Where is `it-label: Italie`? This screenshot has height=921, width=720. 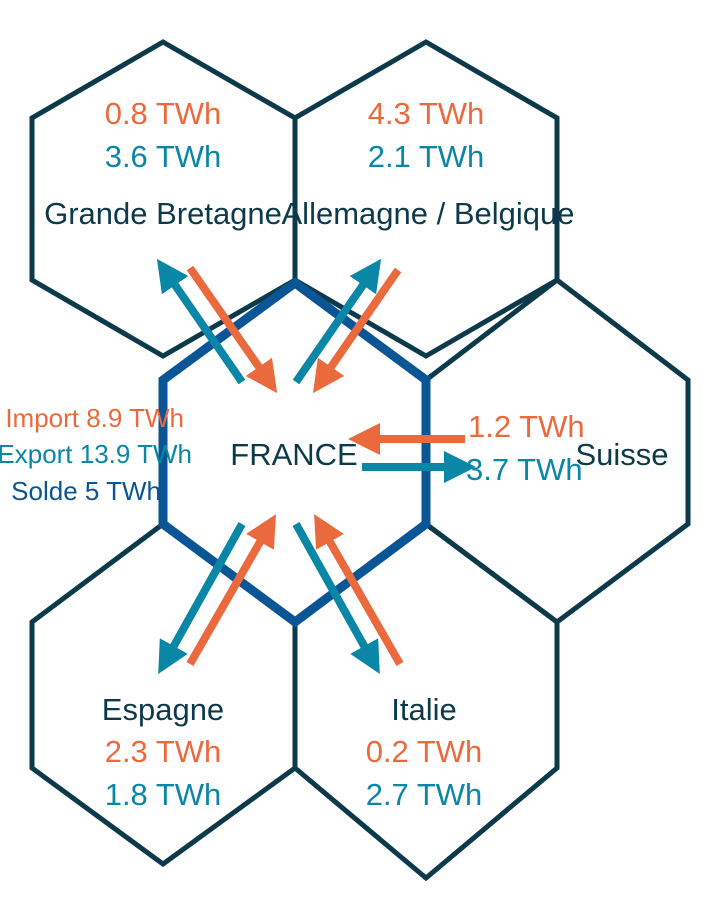
it-label: Italie is located at coordinates (423, 709).